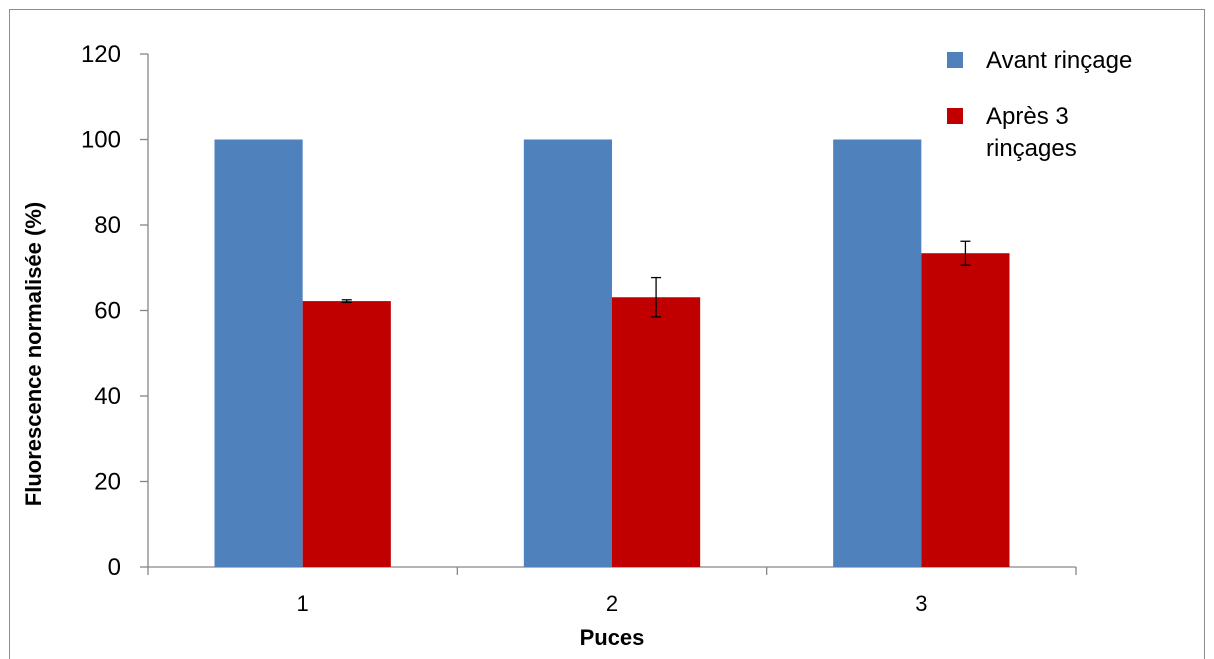 The image size is (1214, 659). I want to click on legend-label: Après 3, so click(1027, 116).